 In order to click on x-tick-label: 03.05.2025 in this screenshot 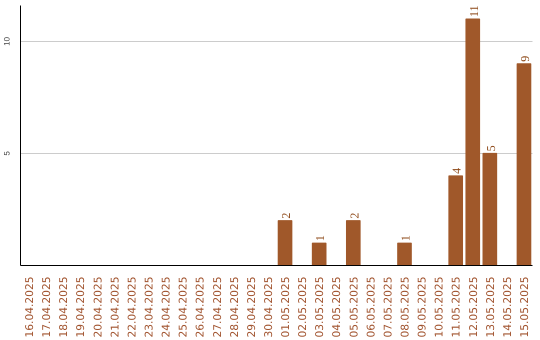, I will do `click(319, 307)`.